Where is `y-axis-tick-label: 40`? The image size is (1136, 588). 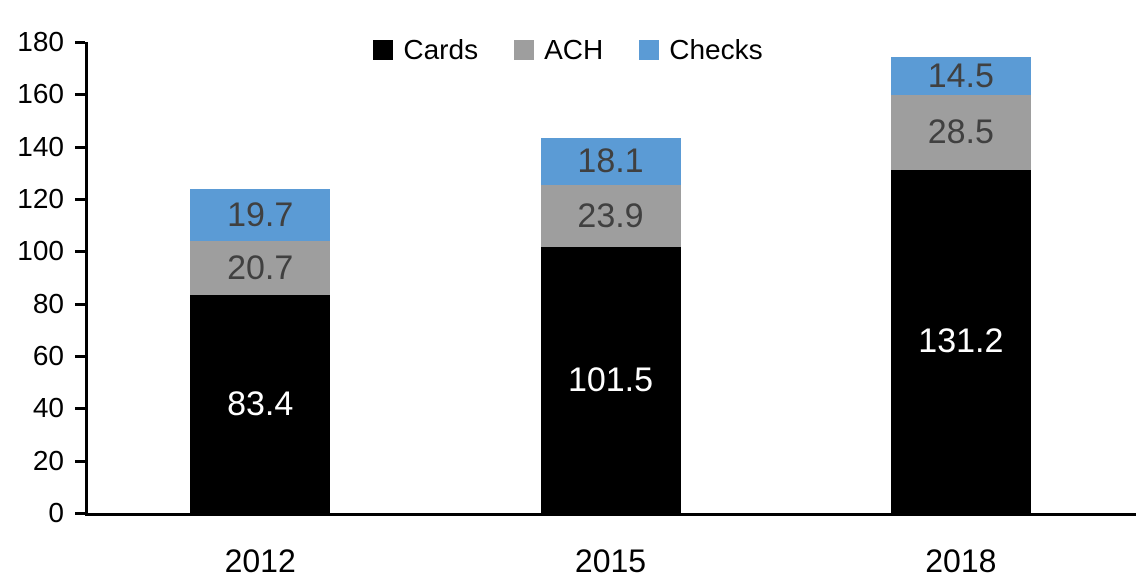
y-axis-tick-label: 40 is located at coordinates (48, 408).